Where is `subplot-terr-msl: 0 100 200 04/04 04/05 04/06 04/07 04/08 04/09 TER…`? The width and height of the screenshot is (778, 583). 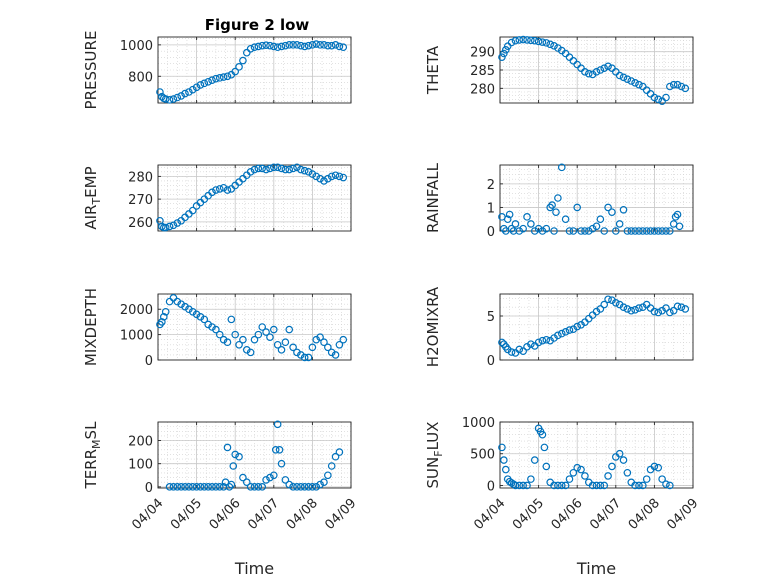 subplot-terr-msl: 0 100 200 04/04 04/05 04/06 04/07 04/08 04/09 TER… is located at coordinates (220, 499).